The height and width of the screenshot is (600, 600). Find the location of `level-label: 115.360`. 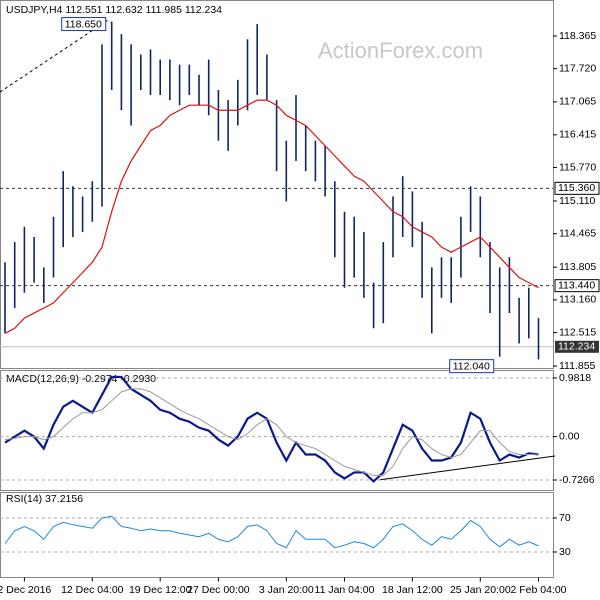

level-label: 115.360 is located at coordinates (576, 188).